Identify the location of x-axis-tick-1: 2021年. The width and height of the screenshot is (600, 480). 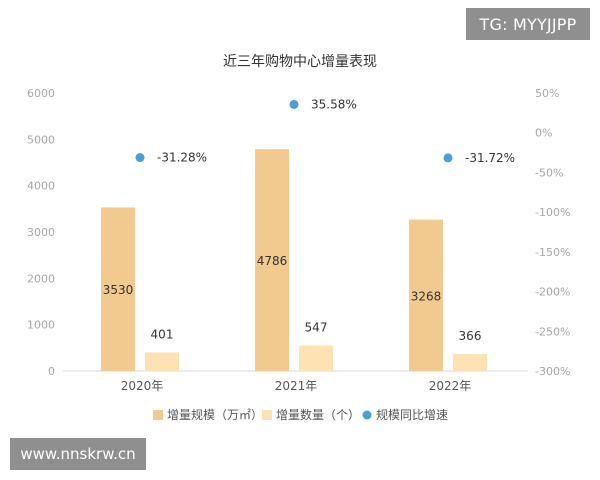
(296, 386).